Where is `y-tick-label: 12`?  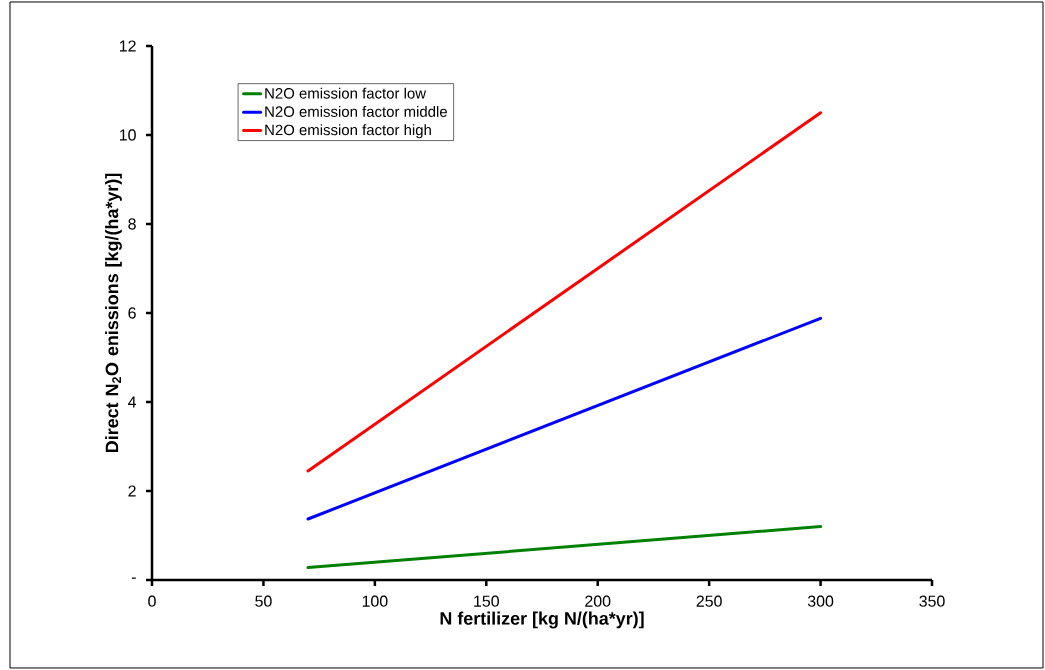
y-tick-label: 12 is located at coordinates (127, 46).